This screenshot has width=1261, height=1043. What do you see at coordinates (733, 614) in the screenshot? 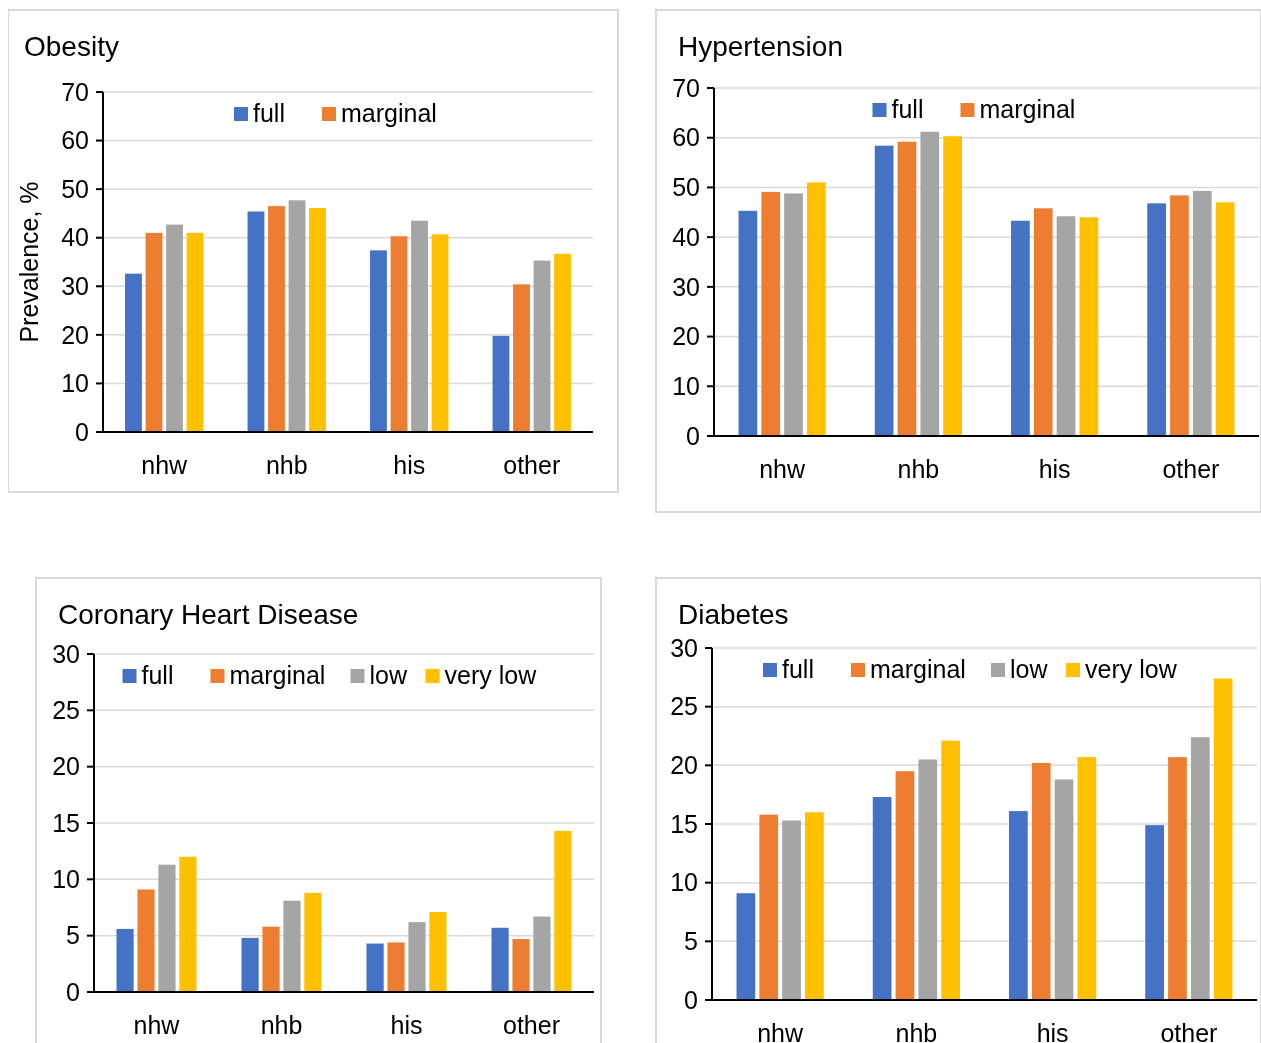
I see `chart-title: Diabetes` at bounding box center [733, 614].